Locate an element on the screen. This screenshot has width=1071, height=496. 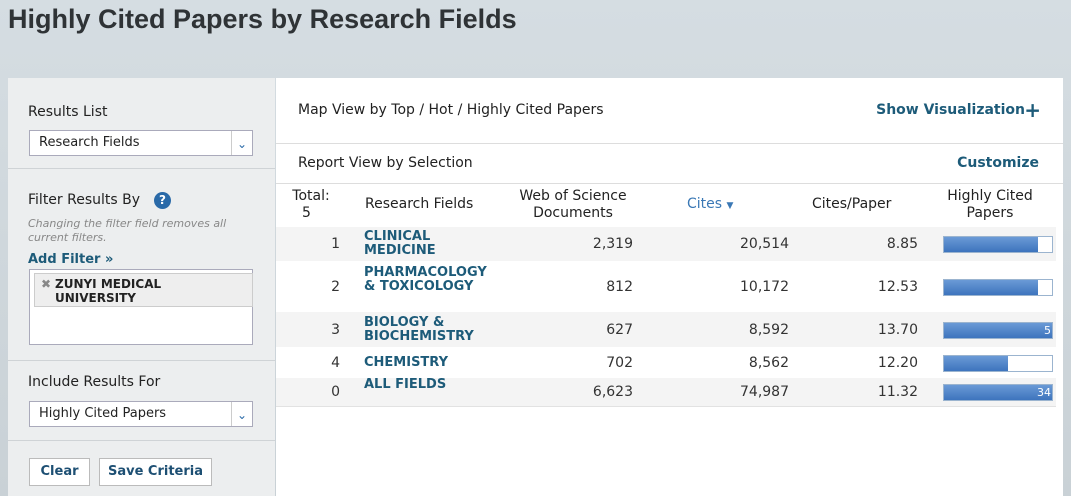
table-row: 3 BIOLOGY & BIOCHEMISTRY 627 8,592 13.70 5 is located at coordinates (666, 330).